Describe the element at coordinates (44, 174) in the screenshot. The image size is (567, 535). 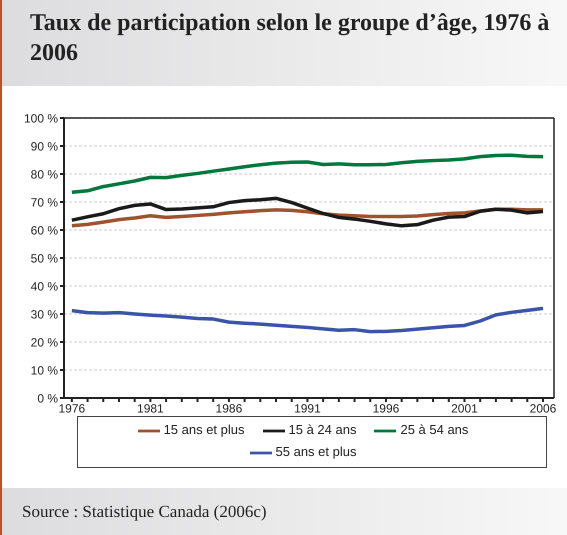
I see `y-tick-label: 80 %` at that location.